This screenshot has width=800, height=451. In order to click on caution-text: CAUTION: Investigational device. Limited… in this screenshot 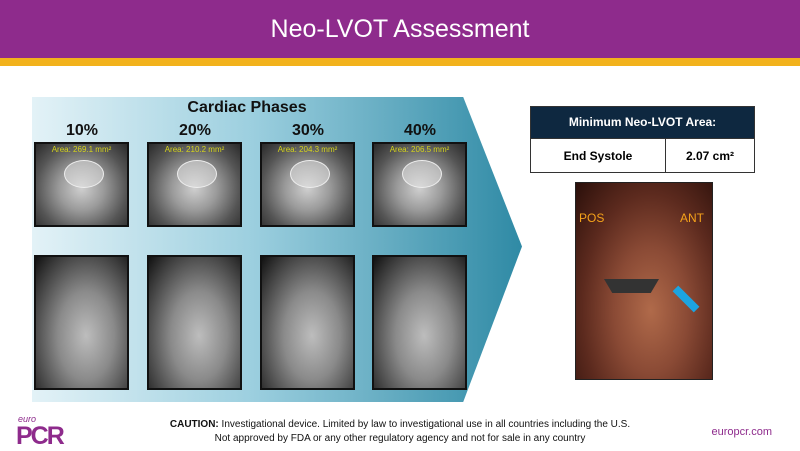, I will do `click(400, 432)`.